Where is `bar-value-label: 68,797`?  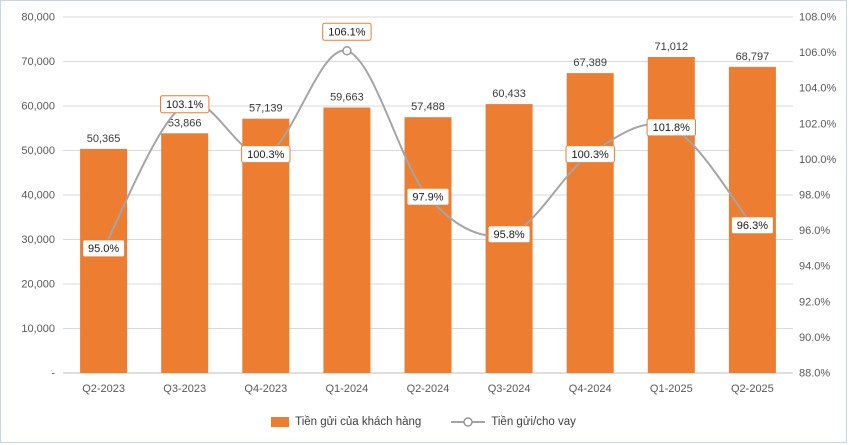 bar-value-label: 68,797 is located at coordinates (753, 57).